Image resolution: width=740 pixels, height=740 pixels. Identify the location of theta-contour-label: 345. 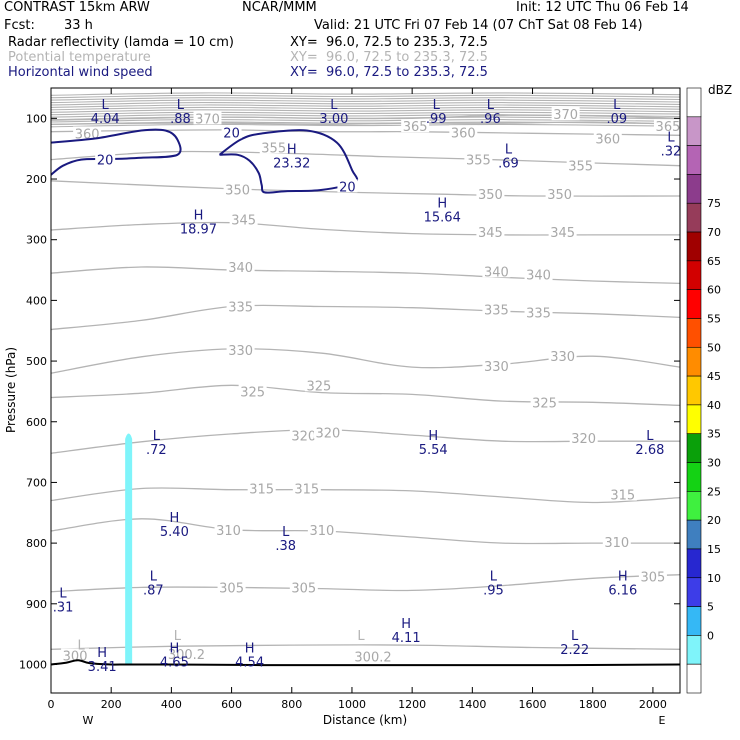
(562, 233).